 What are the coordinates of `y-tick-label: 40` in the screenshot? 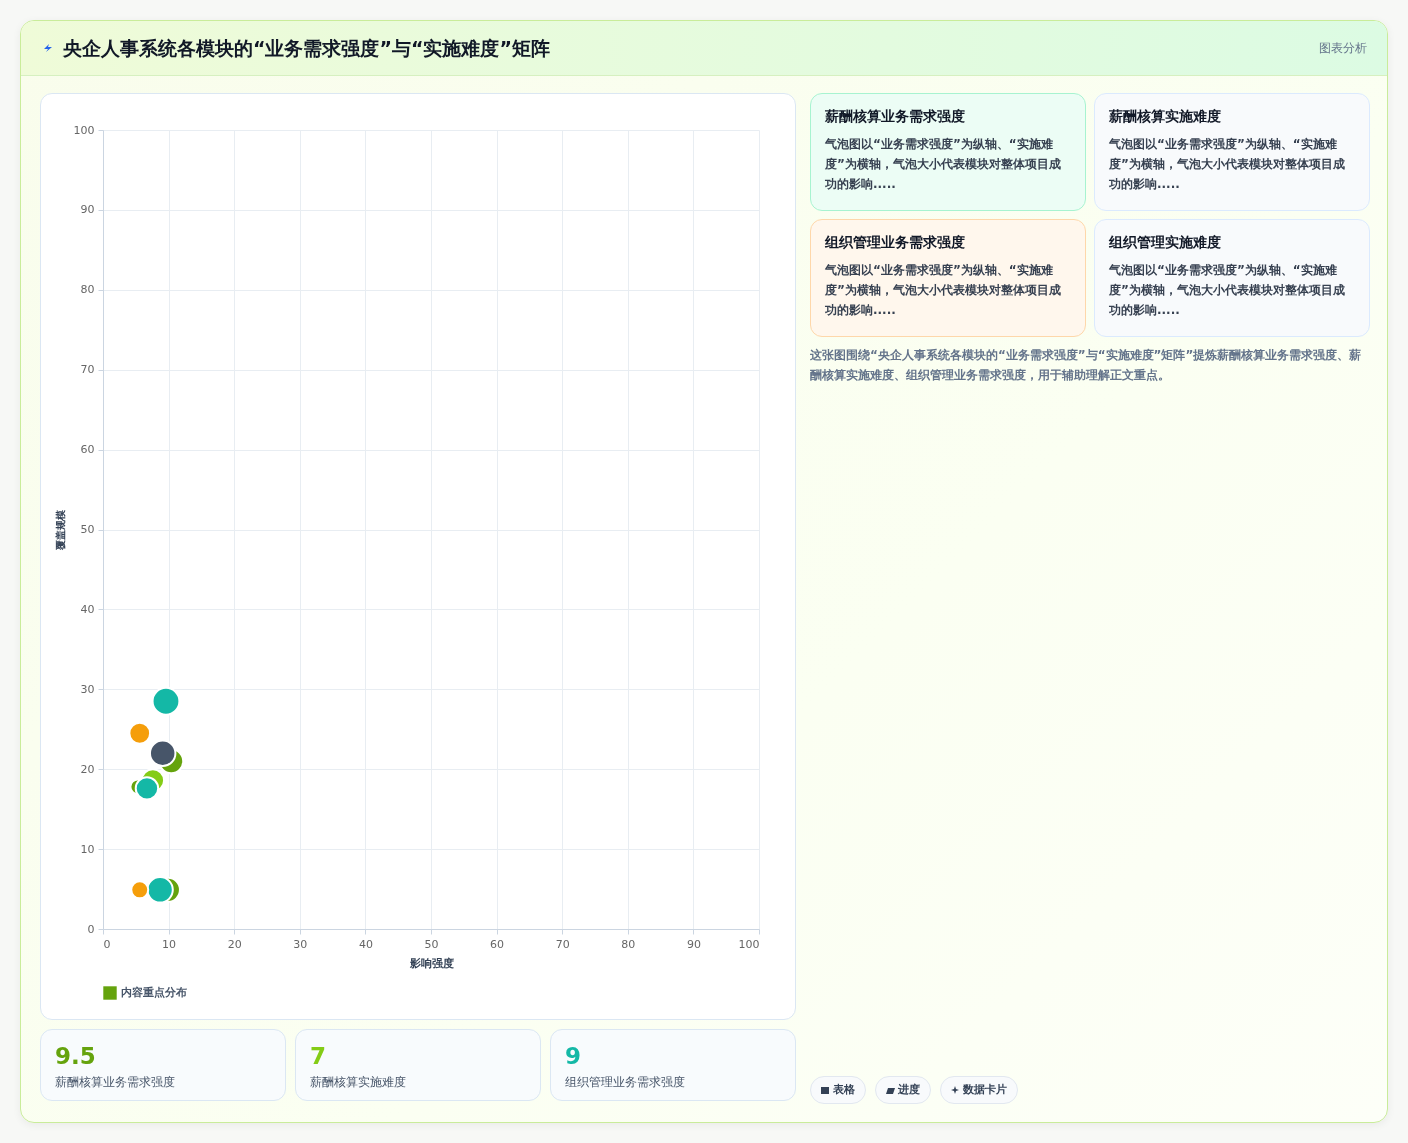 It's located at (87, 609).